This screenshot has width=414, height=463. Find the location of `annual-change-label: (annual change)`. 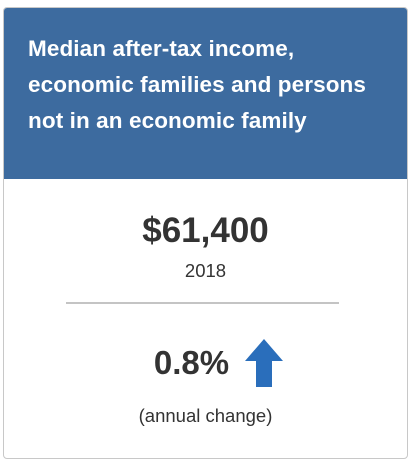

annual-change-label: (annual change) is located at coordinates (205, 415).